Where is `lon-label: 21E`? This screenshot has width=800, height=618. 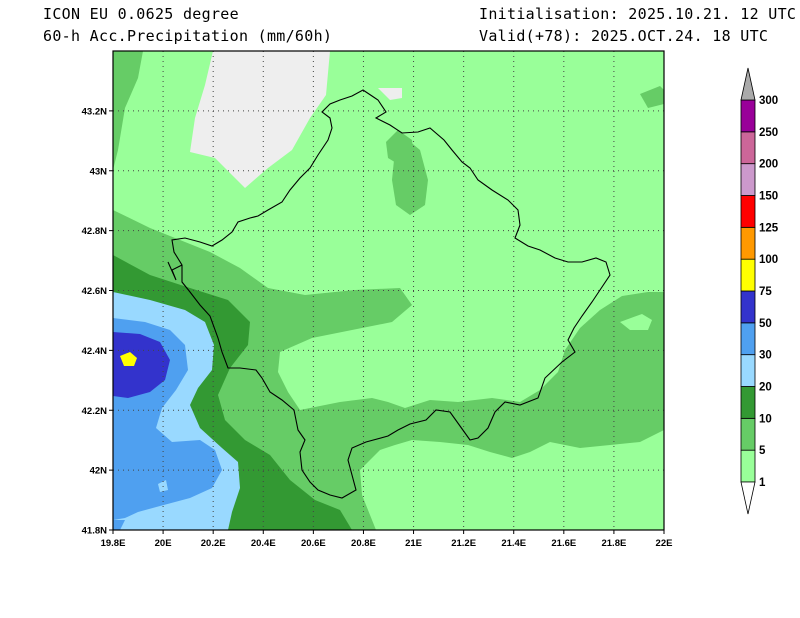 lon-label: 21E is located at coordinates (413, 543).